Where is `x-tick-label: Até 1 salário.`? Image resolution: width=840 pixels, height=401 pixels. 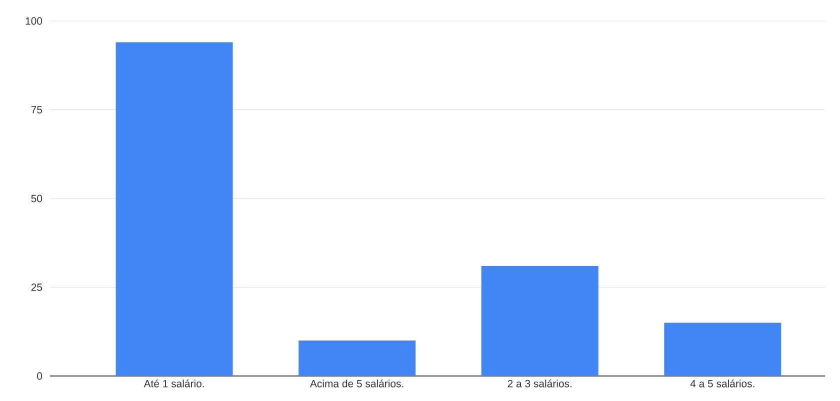 x-tick-label: Até 1 salário. is located at coordinates (174, 384).